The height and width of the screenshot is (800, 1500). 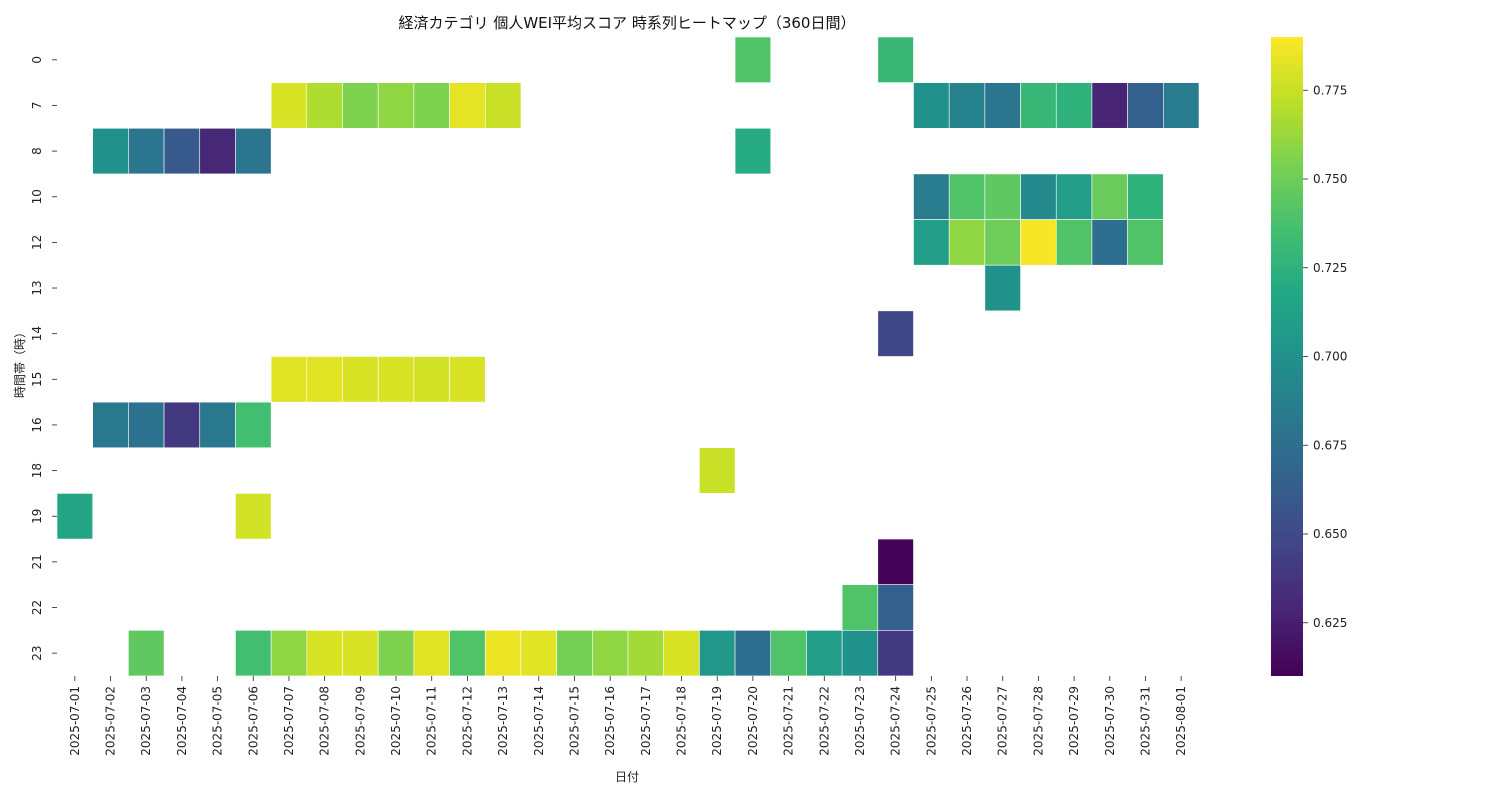 I want to click on x-tick-label: 2025-07-21, so click(x=789, y=721).